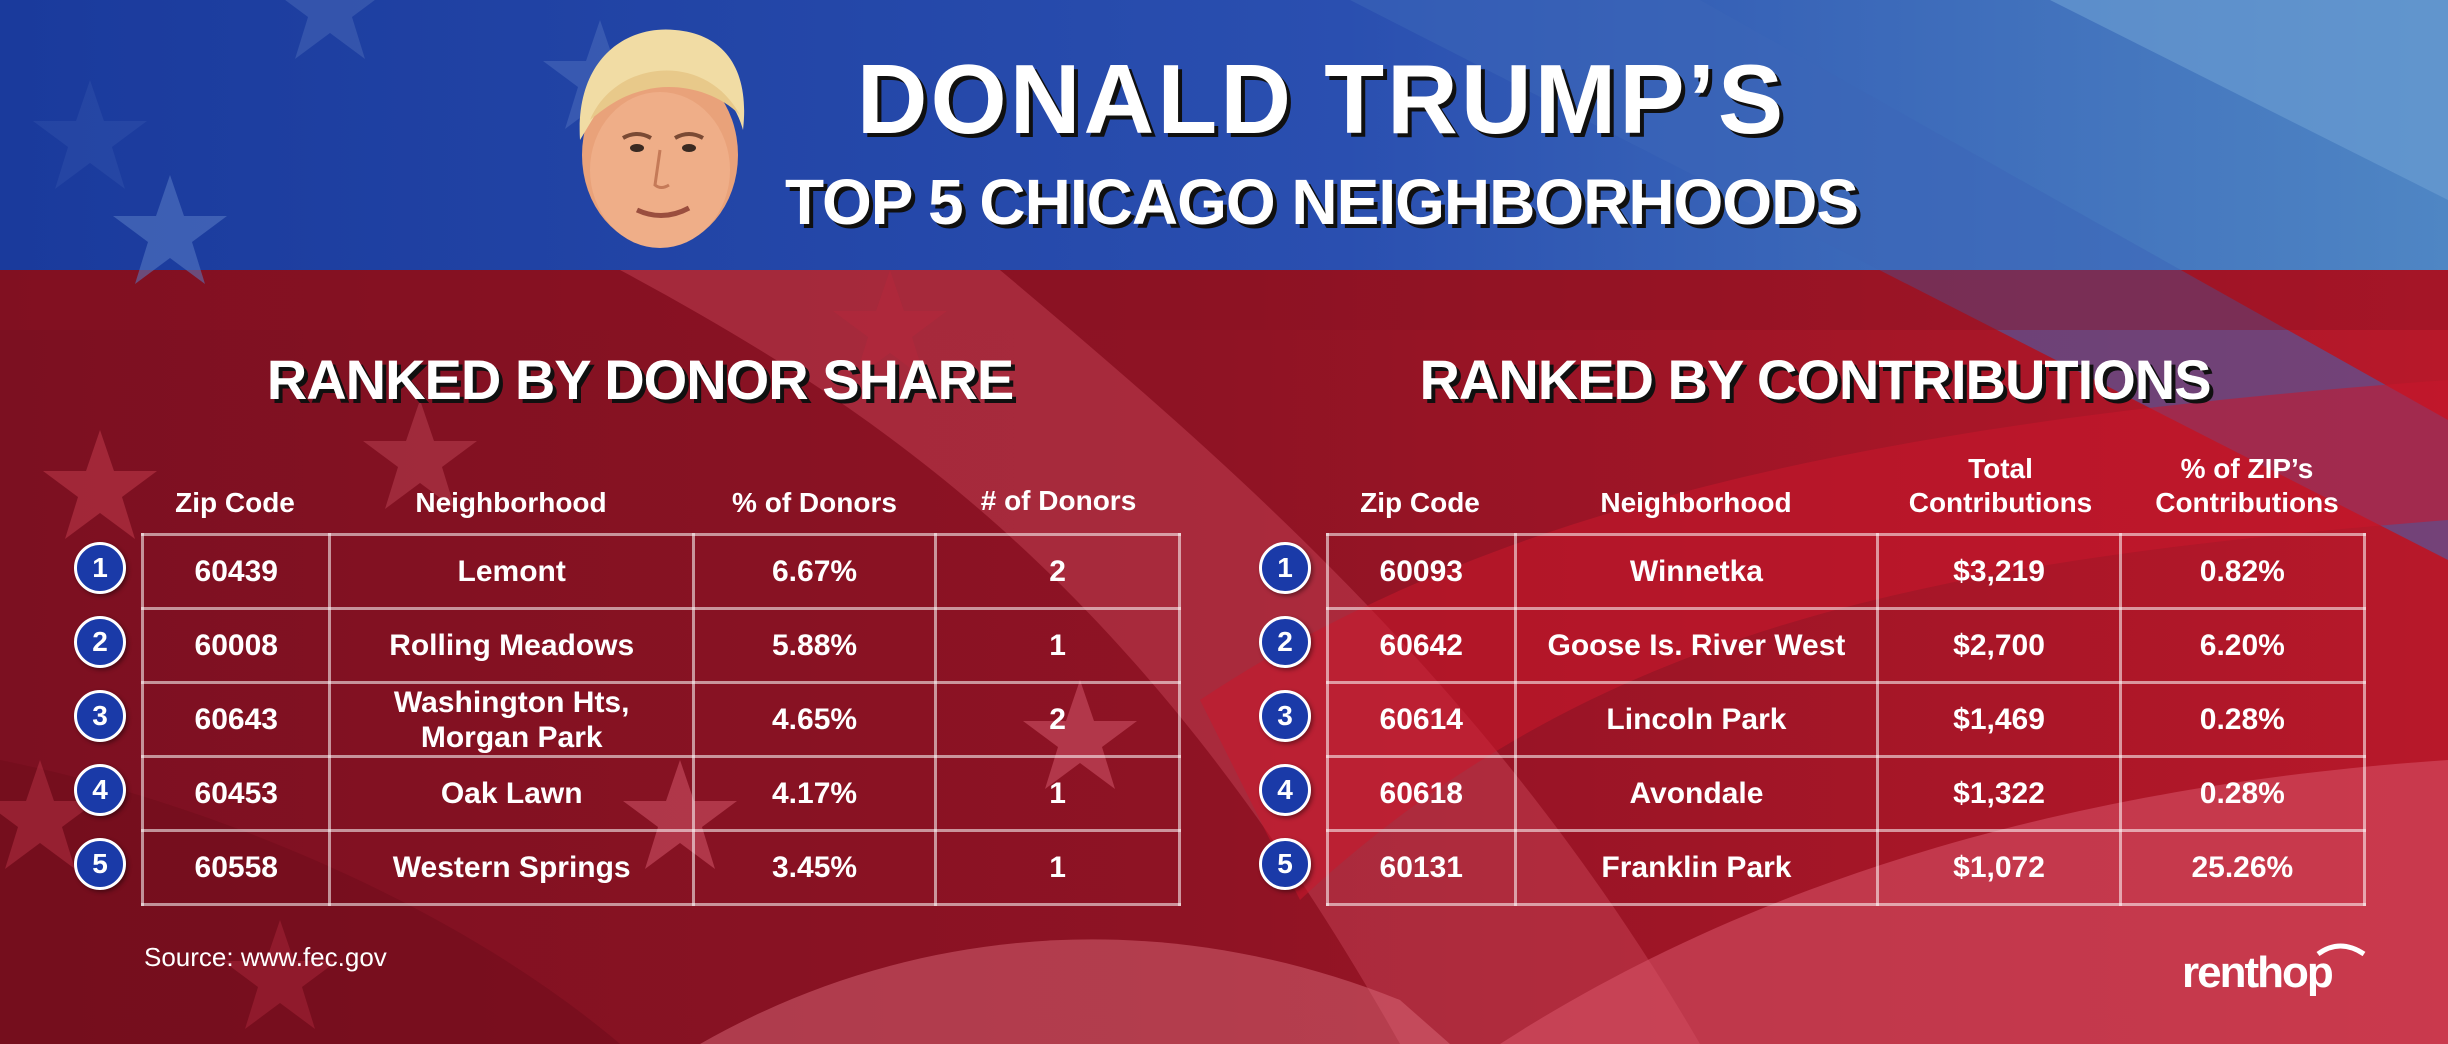 This screenshot has width=2448, height=1044. What do you see at coordinates (2000, 485) in the screenshot?
I see `right-header-total: Total Contributions` at bounding box center [2000, 485].